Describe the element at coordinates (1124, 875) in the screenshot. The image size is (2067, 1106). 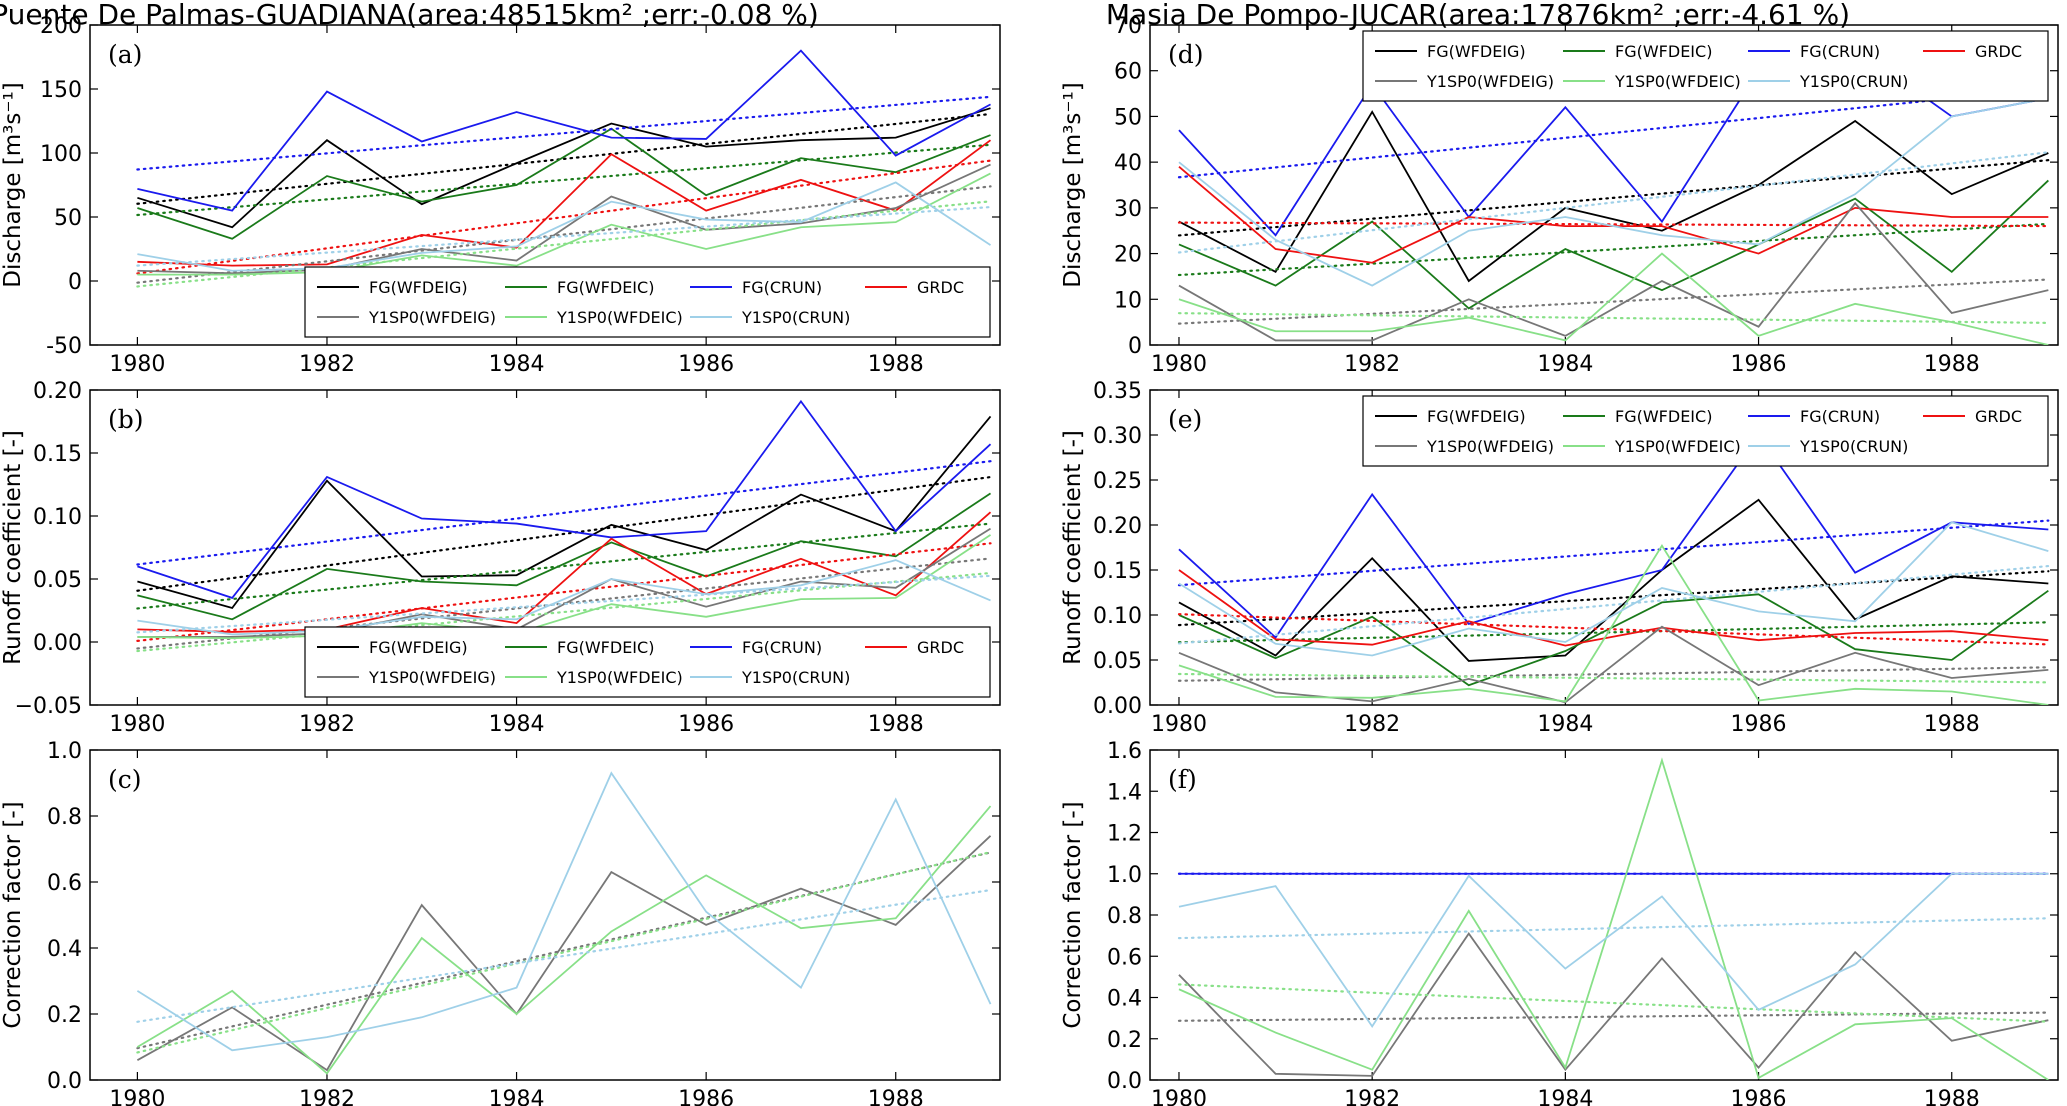
I see `y-tick-label: 1.0` at that location.